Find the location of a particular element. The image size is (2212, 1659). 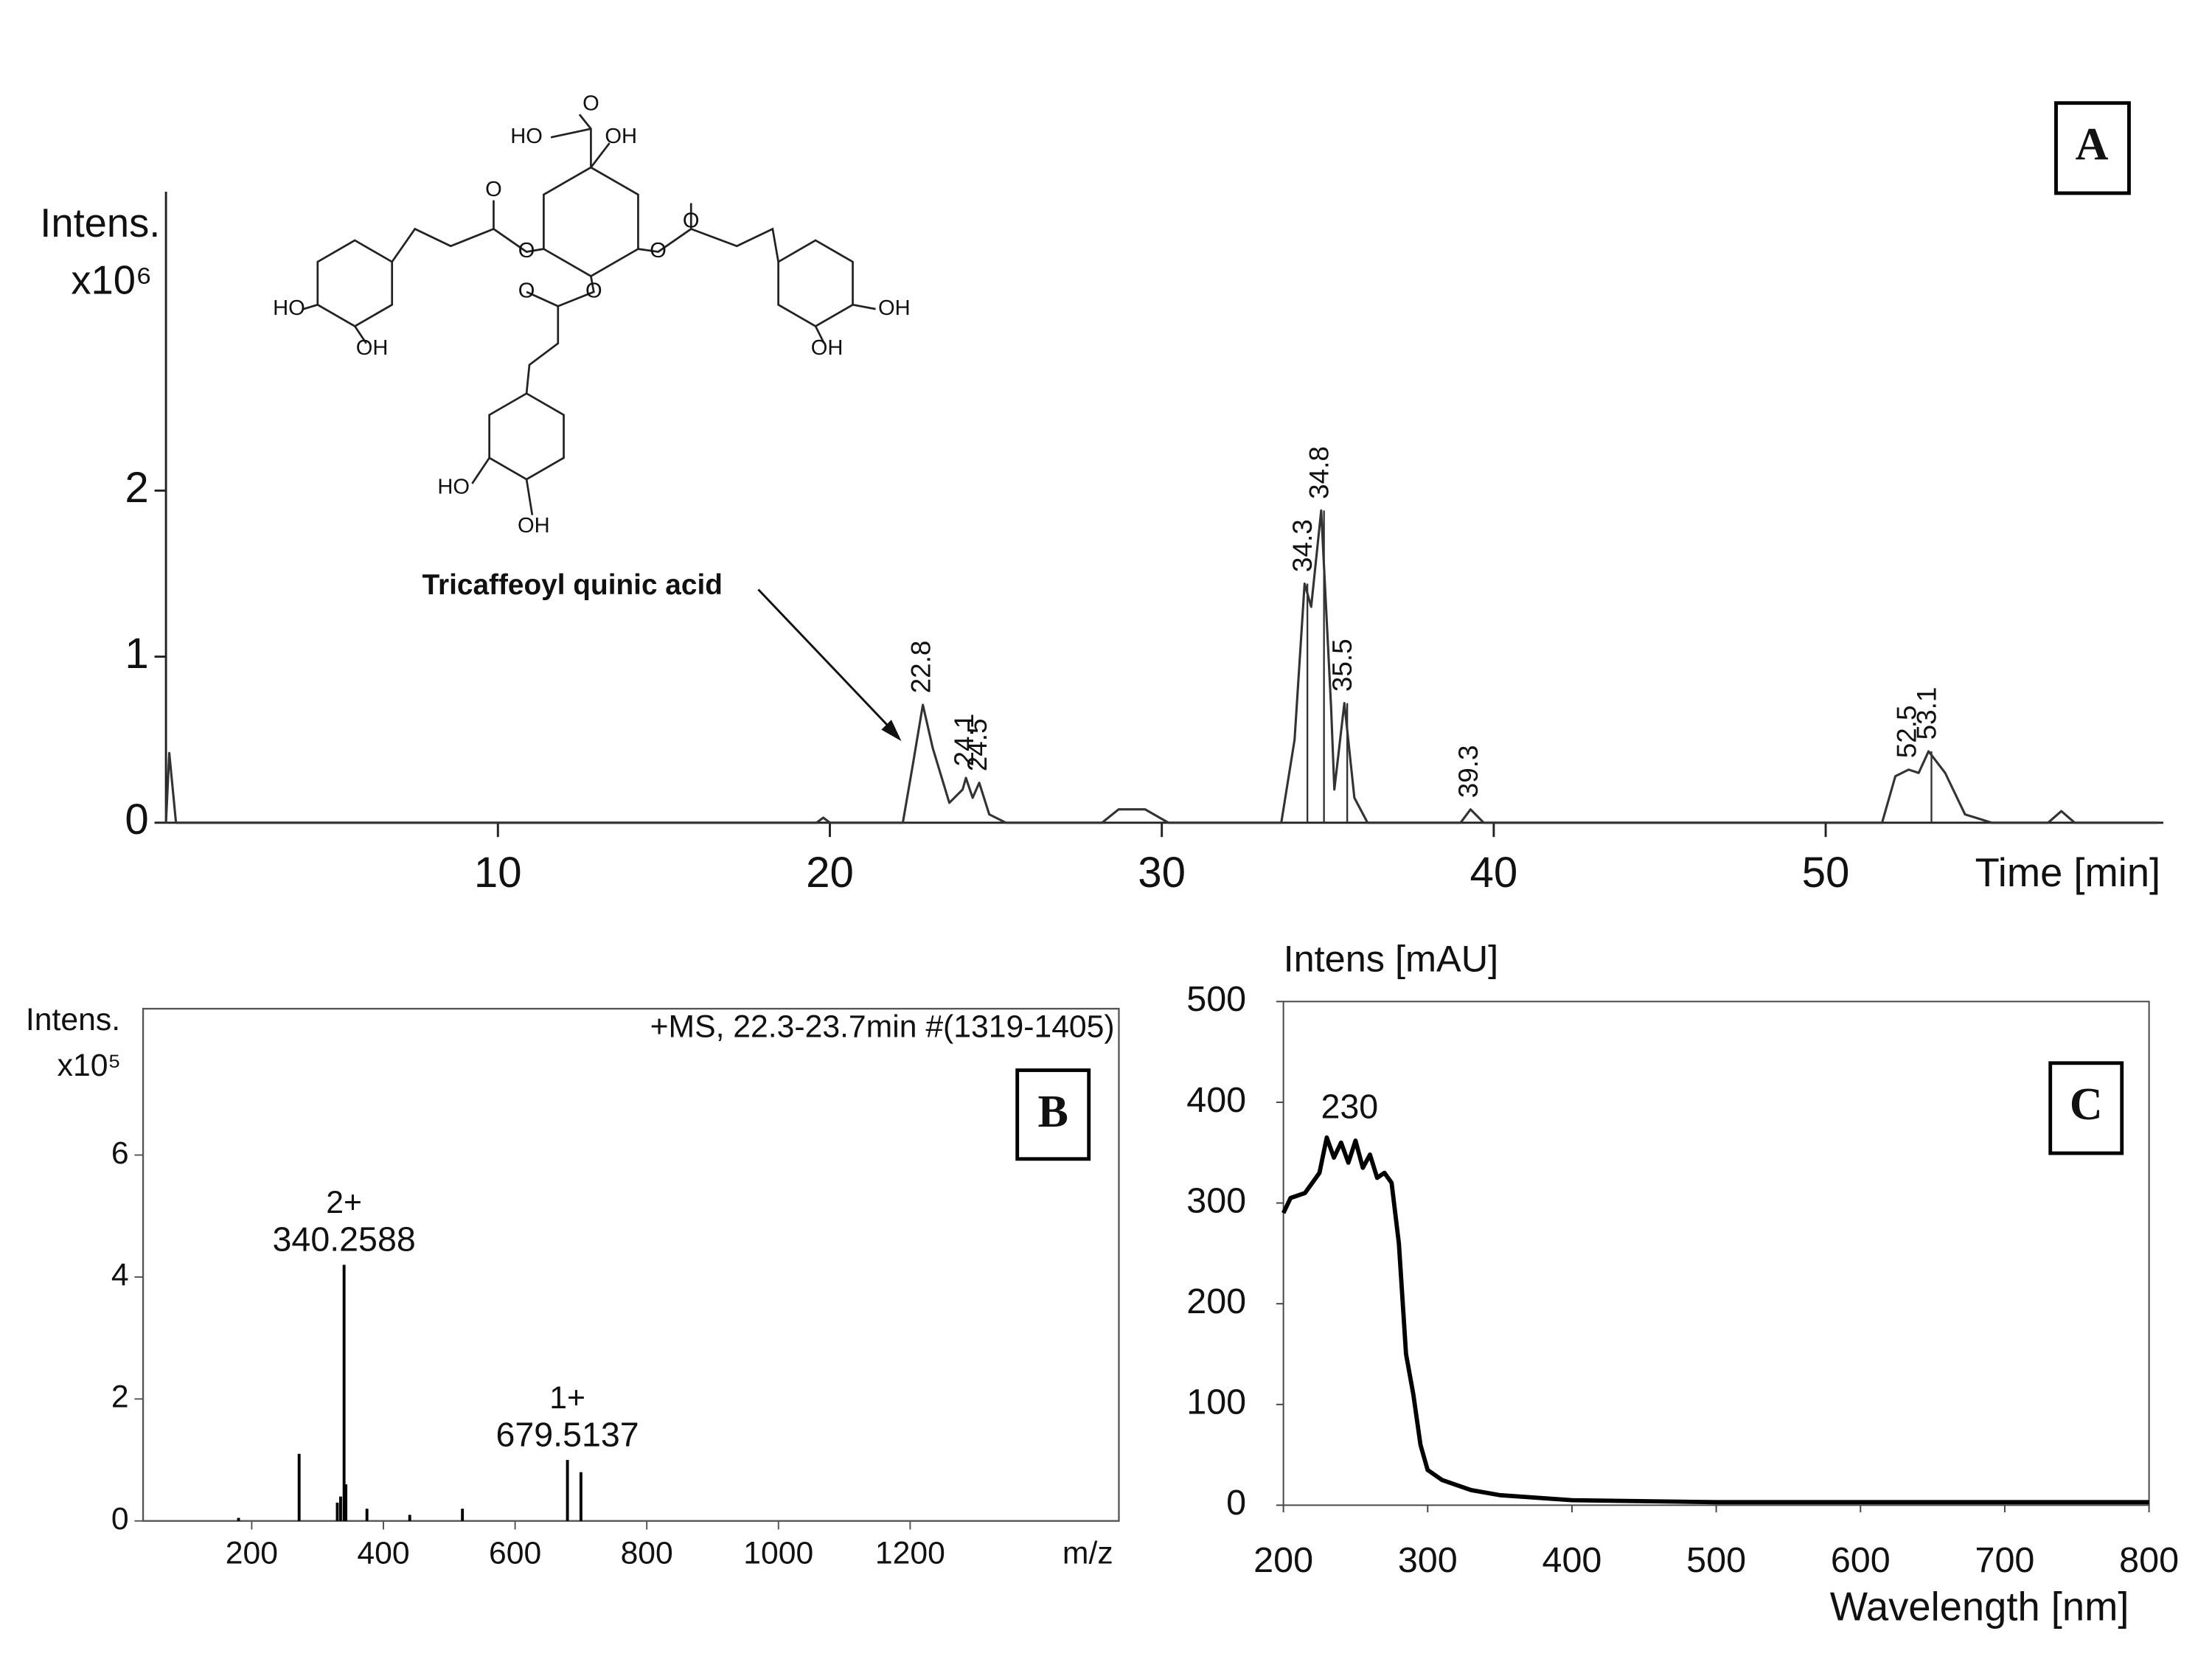

mz-label: 340.2588 is located at coordinates (344, 1239).